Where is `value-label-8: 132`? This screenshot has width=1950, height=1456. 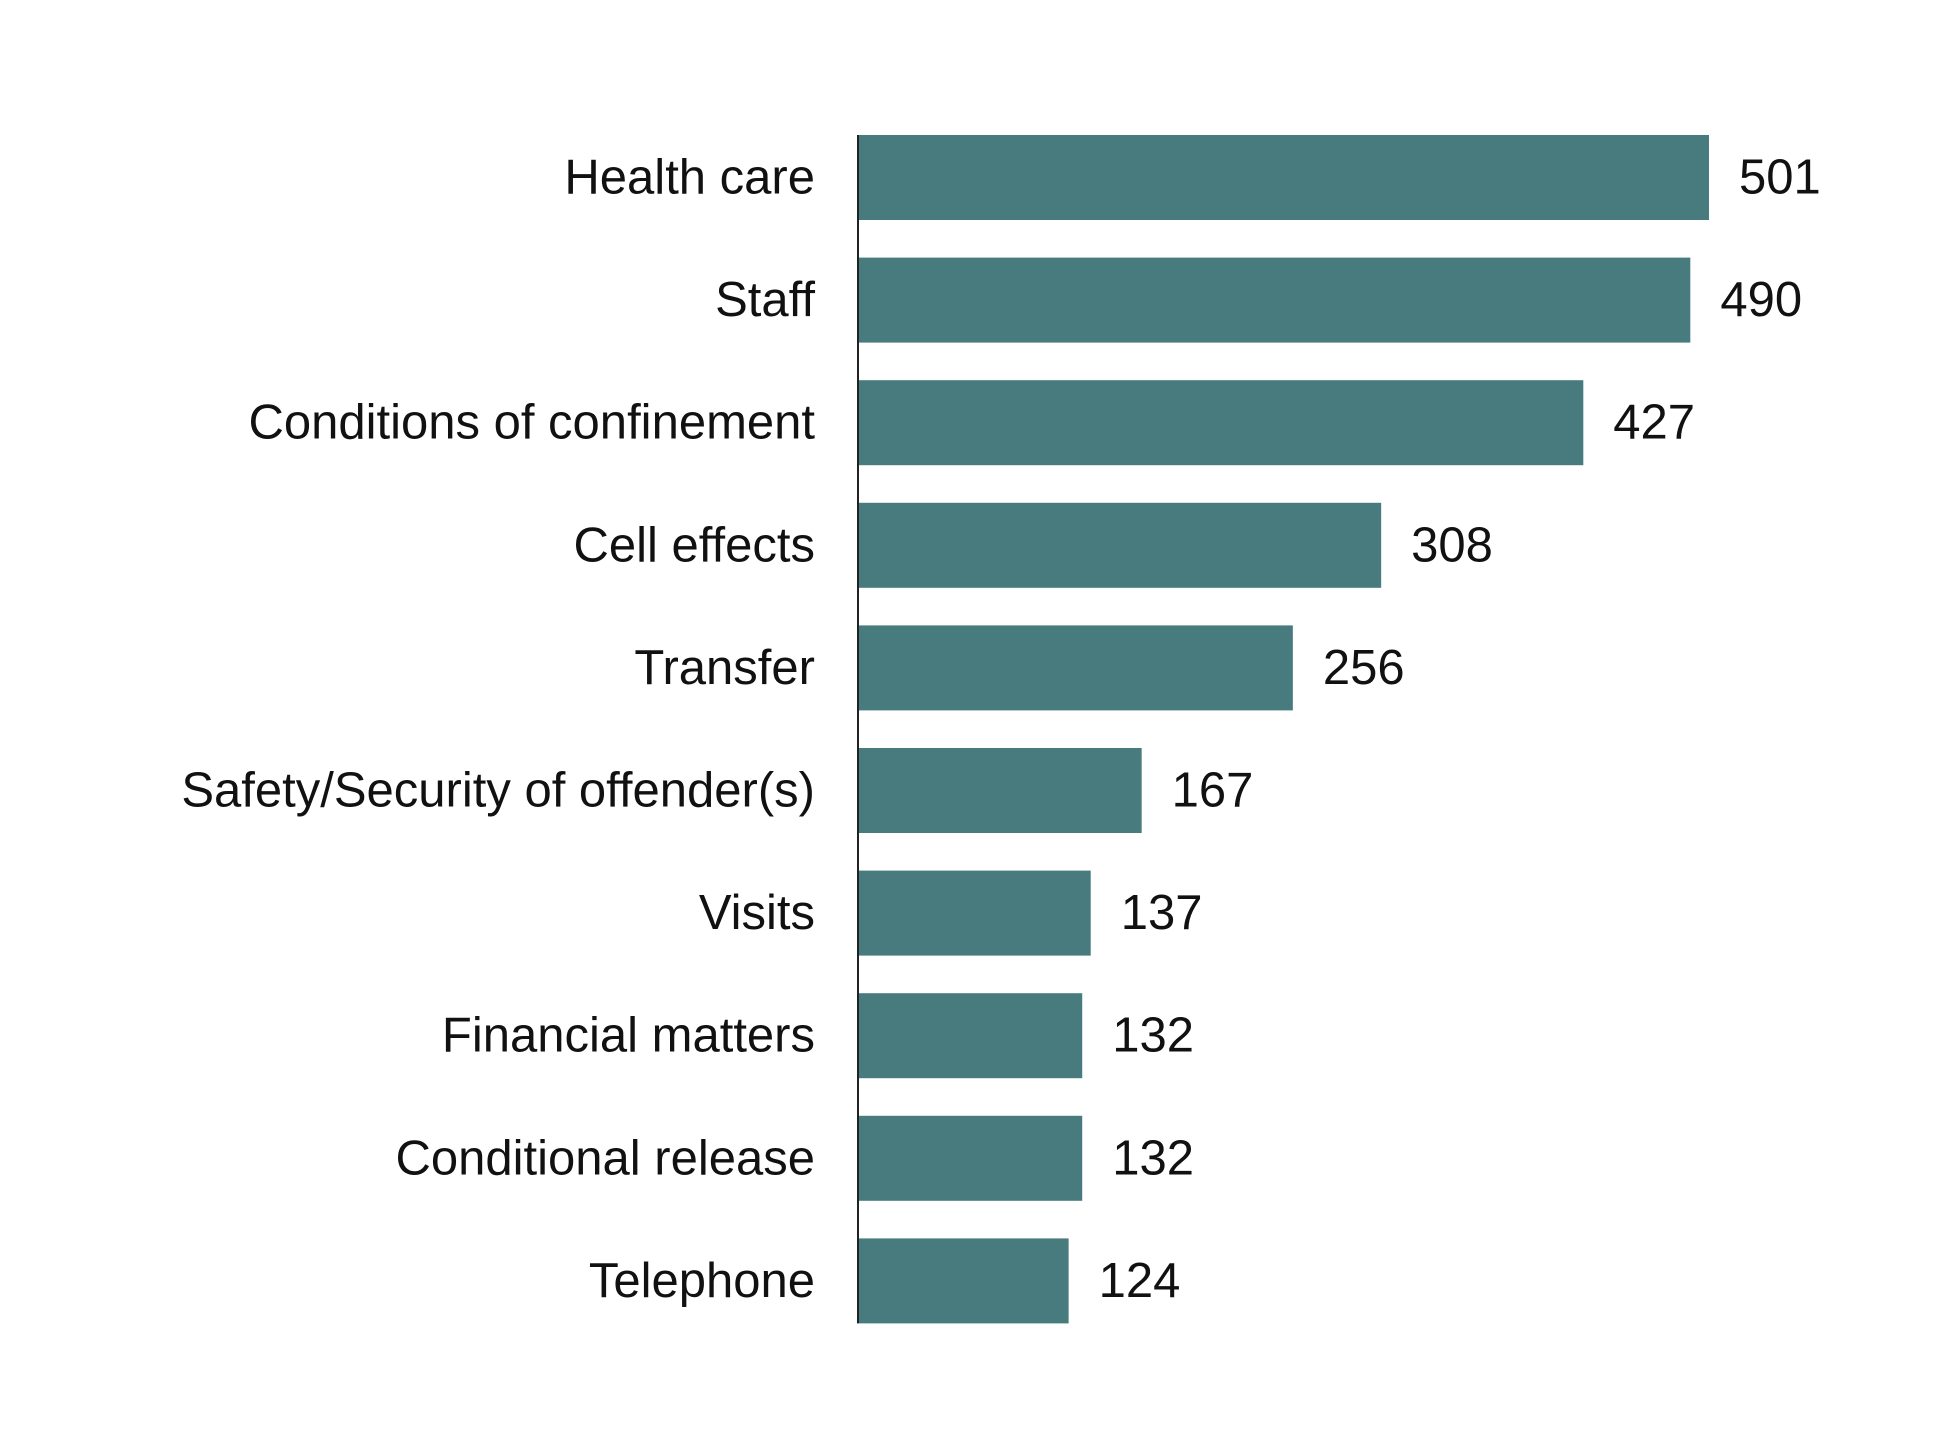
value-label-8: 132 is located at coordinates (1153, 1158).